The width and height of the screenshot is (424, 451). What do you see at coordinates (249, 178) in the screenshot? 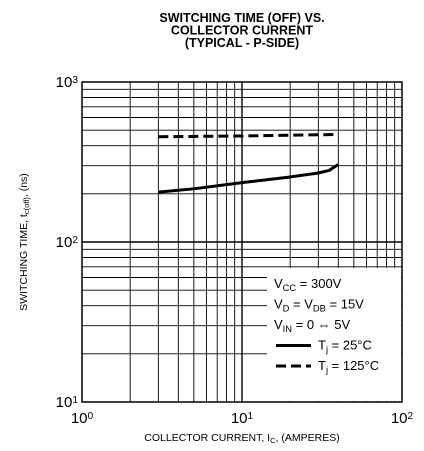
I see `series-line-25c` at bounding box center [249, 178].